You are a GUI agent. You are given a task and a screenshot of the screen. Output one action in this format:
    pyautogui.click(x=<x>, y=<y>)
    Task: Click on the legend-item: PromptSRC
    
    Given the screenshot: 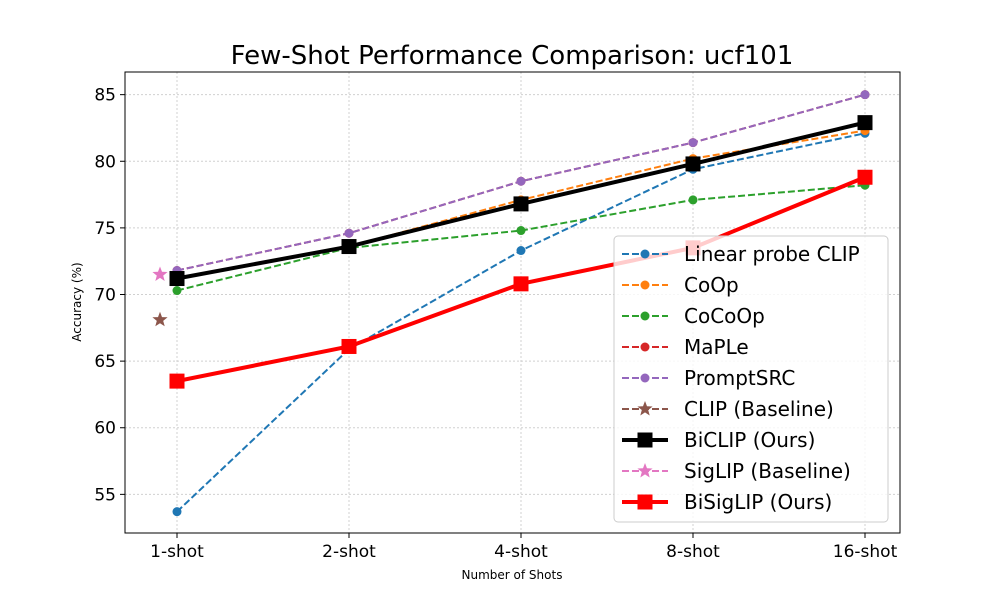 What is the action you would take?
    pyautogui.click(x=708, y=378)
    